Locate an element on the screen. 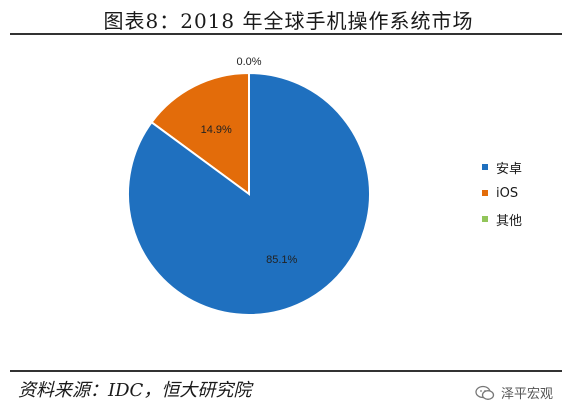 This screenshot has width=577, height=413. legend-label-other: 其他 is located at coordinates (509, 221).